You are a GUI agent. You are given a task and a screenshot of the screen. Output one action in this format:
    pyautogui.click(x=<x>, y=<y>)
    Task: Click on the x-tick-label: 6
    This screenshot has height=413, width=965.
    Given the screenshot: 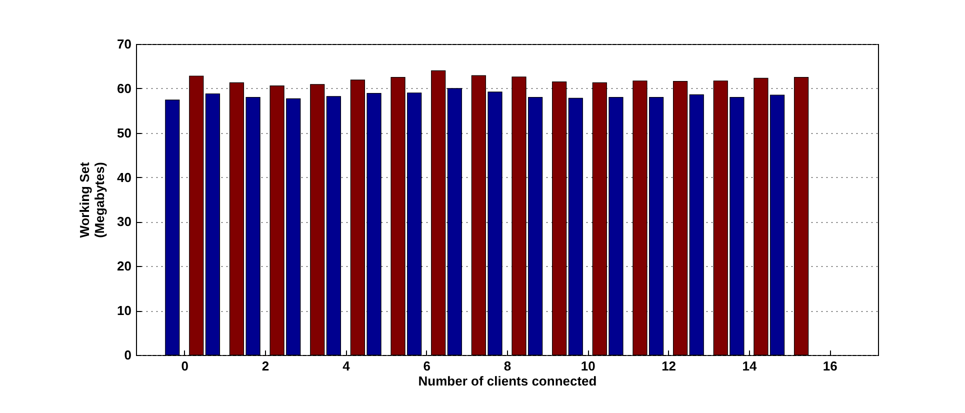 What is the action you would take?
    pyautogui.click(x=426, y=366)
    